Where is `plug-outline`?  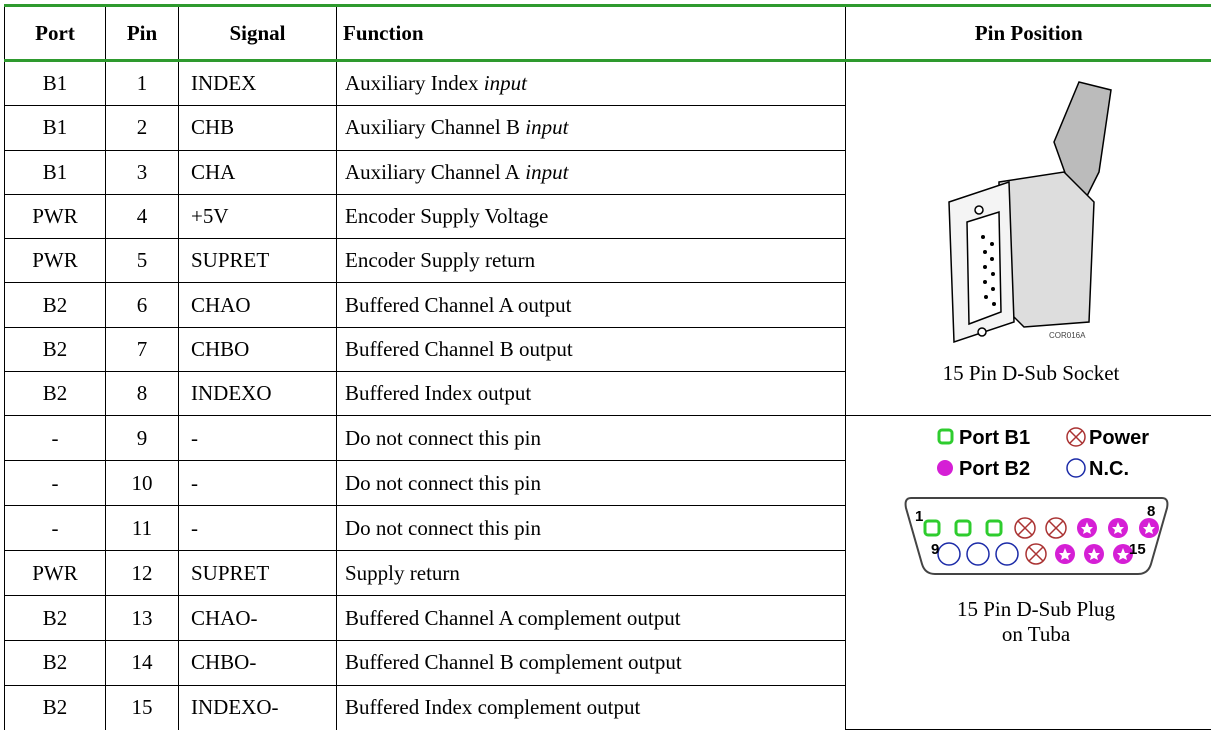
plug-outline is located at coordinates (1036, 536).